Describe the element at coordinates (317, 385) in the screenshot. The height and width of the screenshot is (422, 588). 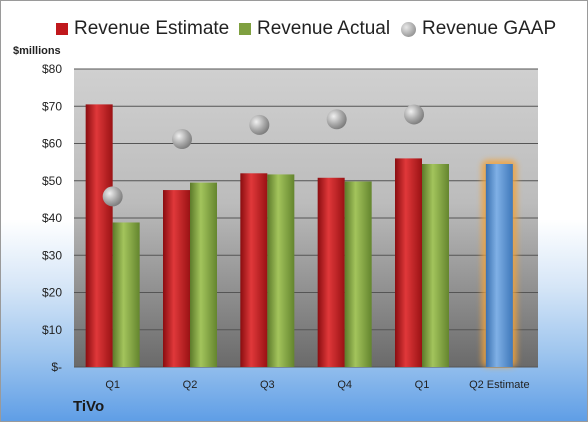
I see `x-axis-ticks: Q1 Q2 Q3 Q4 Q1 Q2 Estimate` at that location.